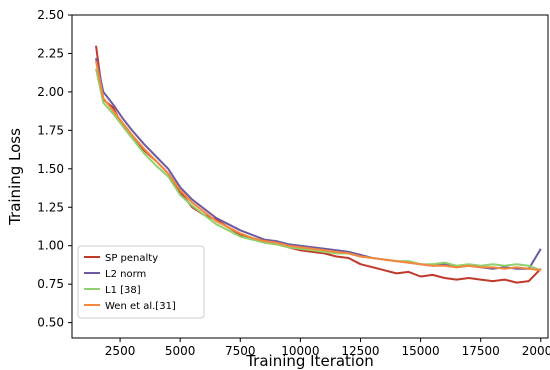 Image resolution: width=550 pixels, height=370 pixels. What do you see at coordinates (131, 258) in the screenshot?
I see `legend-label: SP penalty` at bounding box center [131, 258].